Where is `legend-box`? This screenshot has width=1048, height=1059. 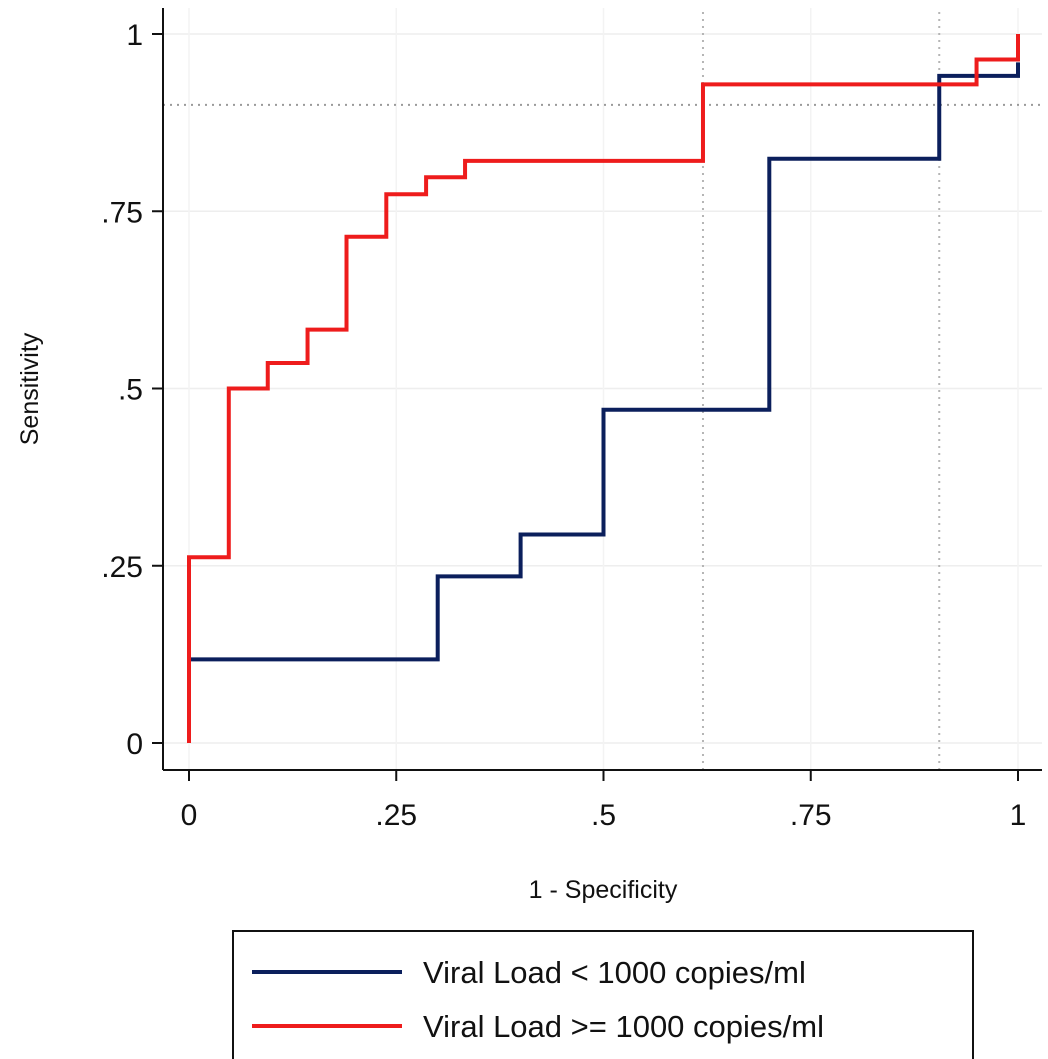 legend-box is located at coordinates (603, 994).